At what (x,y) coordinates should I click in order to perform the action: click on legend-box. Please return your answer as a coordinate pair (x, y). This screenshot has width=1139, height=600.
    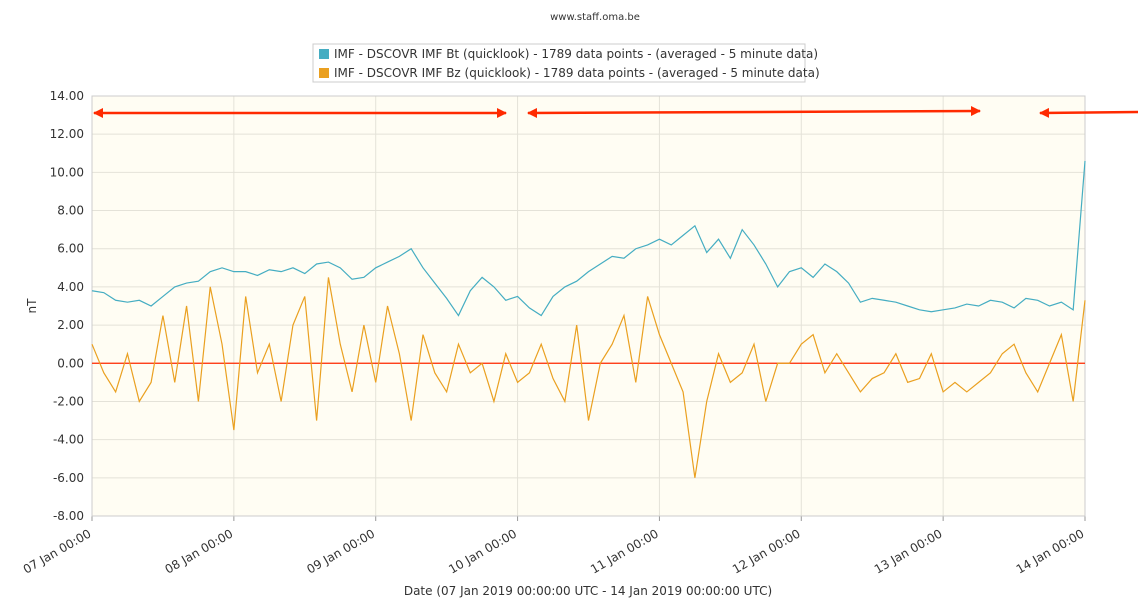
    Looking at the image, I should click on (559, 63).